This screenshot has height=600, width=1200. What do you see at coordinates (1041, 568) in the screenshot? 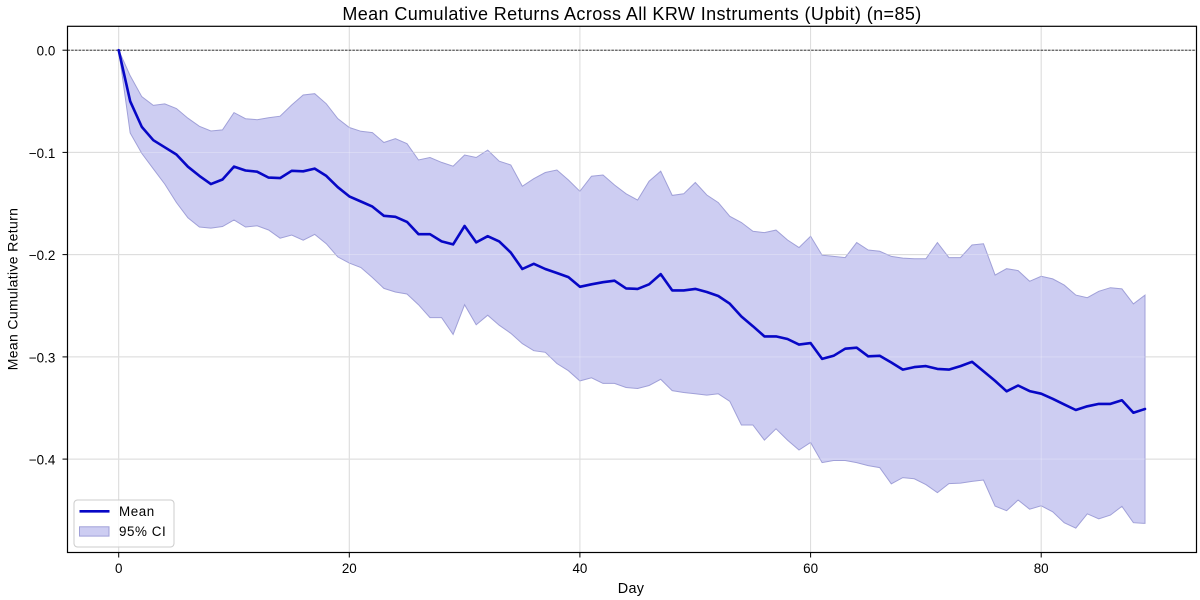
I see `svg-text: 80` at bounding box center [1041, 568].